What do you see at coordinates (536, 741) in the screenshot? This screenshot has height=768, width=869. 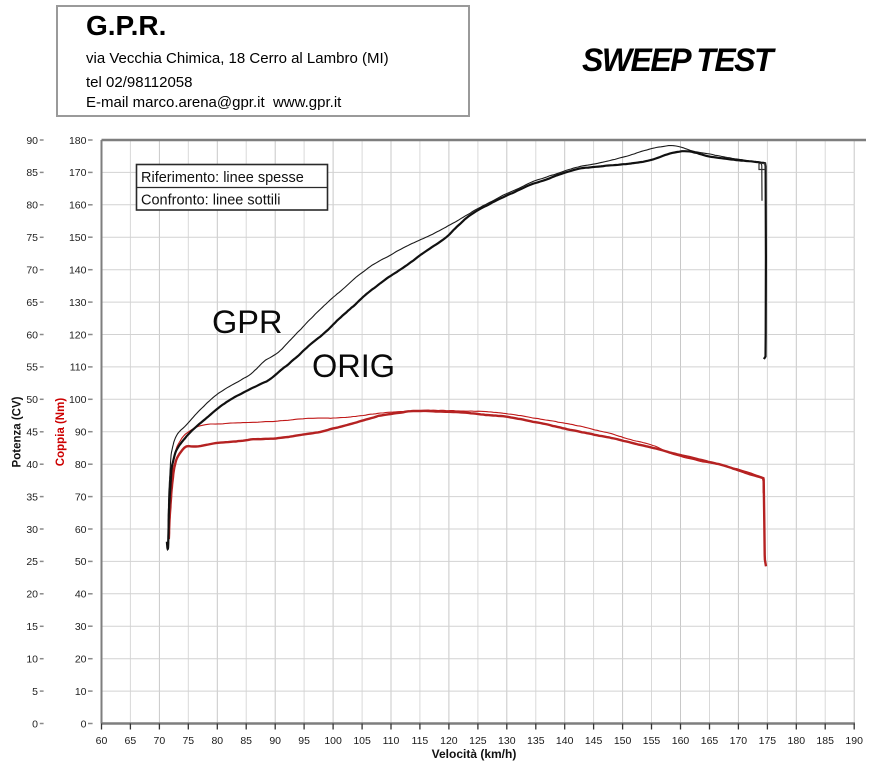 I see `svg-text: 135` at bounding box center [536, 741].